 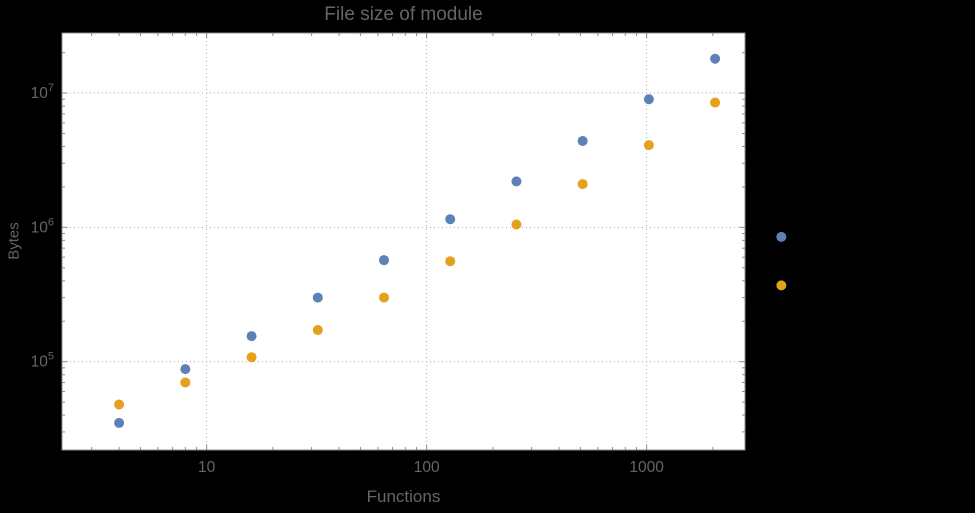 I want to click on x-tick-label: 100, so click(x=427, y=467).